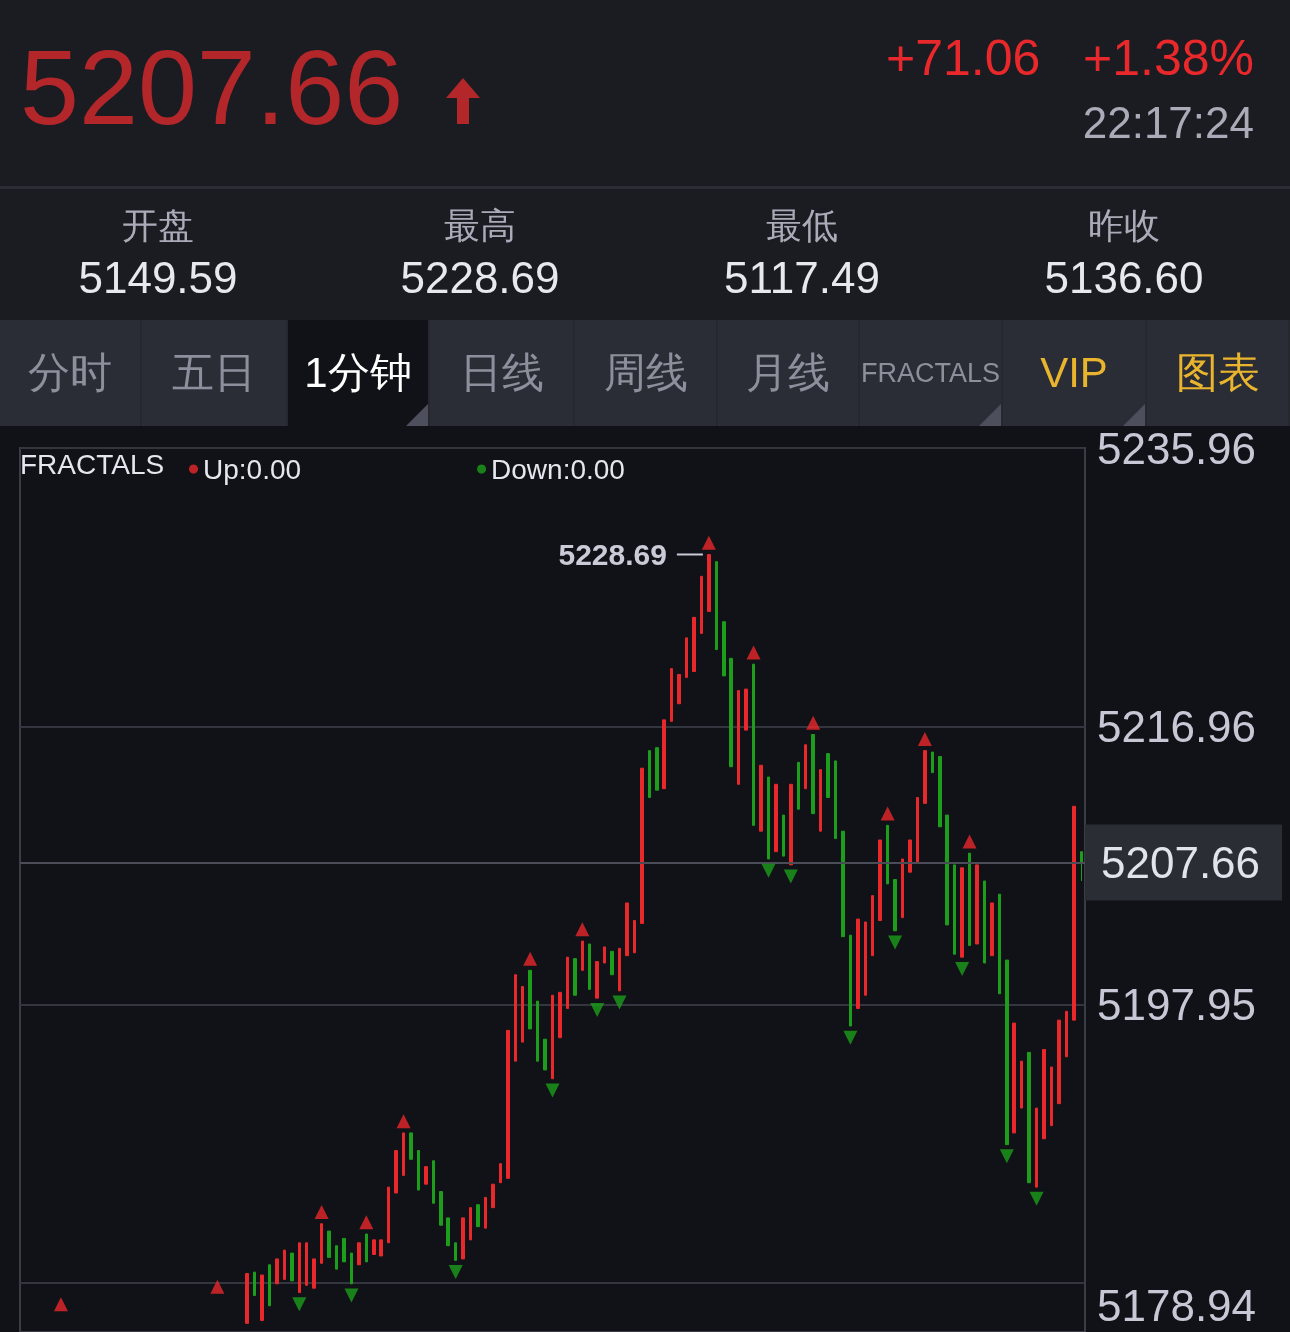 This screenshot has width=1290, height=1332. I want to click on text: +71.06, so click(963, 58).